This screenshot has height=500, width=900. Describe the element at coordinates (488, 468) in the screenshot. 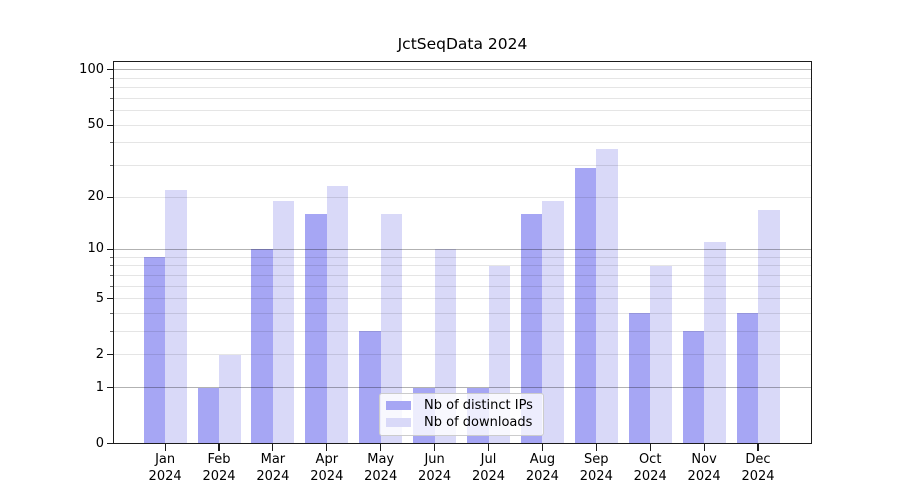

I see `x-tick-label-jul: Jul 2024` at that location.